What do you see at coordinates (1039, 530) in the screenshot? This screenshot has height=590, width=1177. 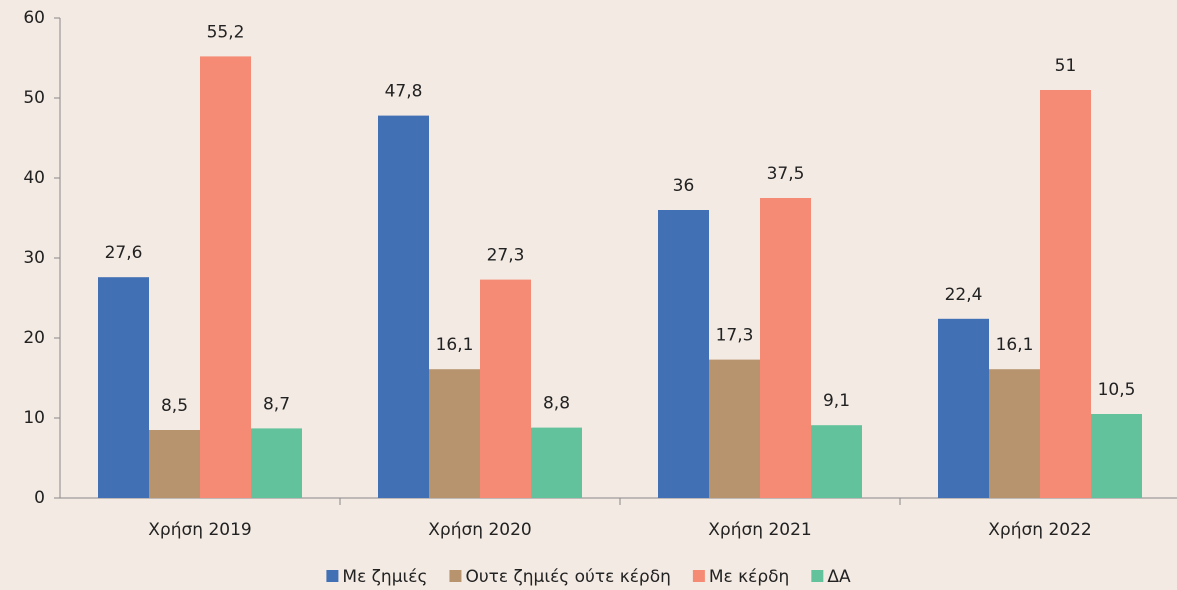 I see `x-tick-label: Χρήση 2022` at bounding box center [1039, 530].